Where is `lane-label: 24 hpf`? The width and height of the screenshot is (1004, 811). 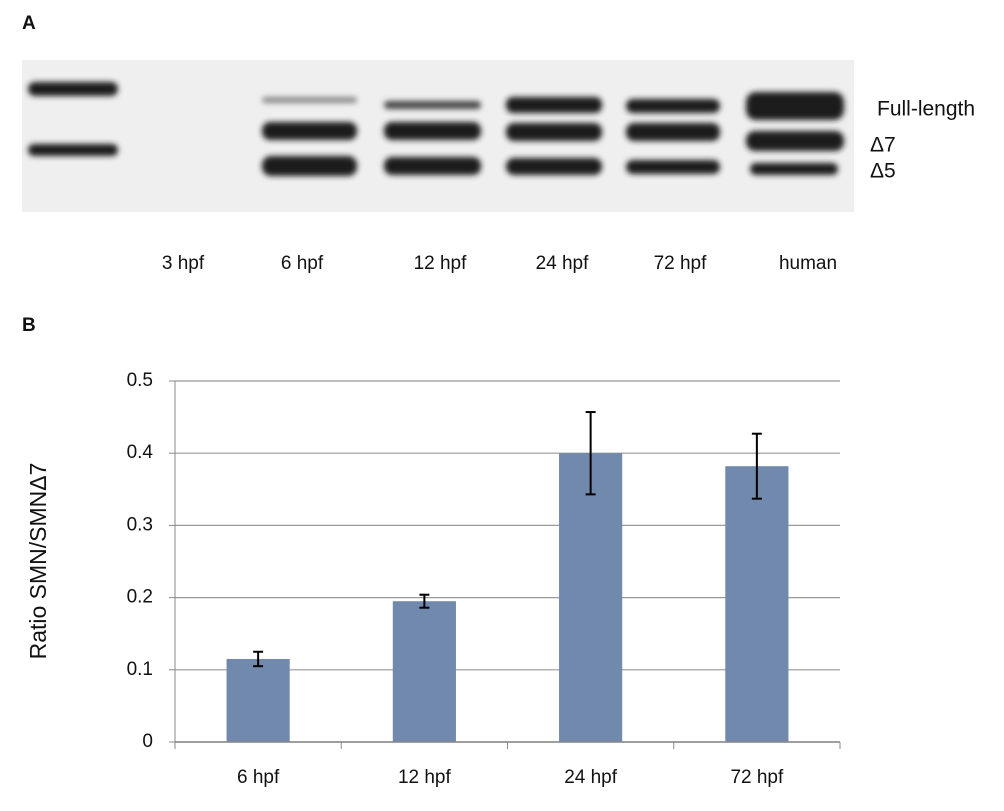
lane-label: 24 hpf is located at coordinates (563, 263).